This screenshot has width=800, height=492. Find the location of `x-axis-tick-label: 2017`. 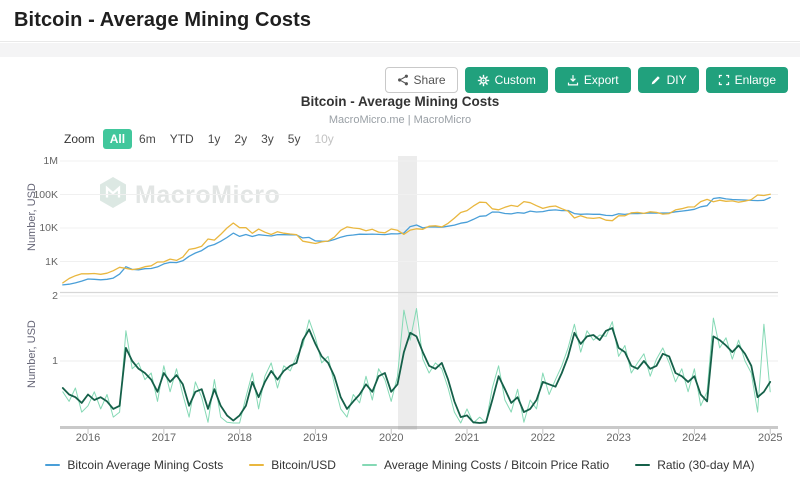

x-axis-tick-label: 2017 is located at coordinates (164, 438).